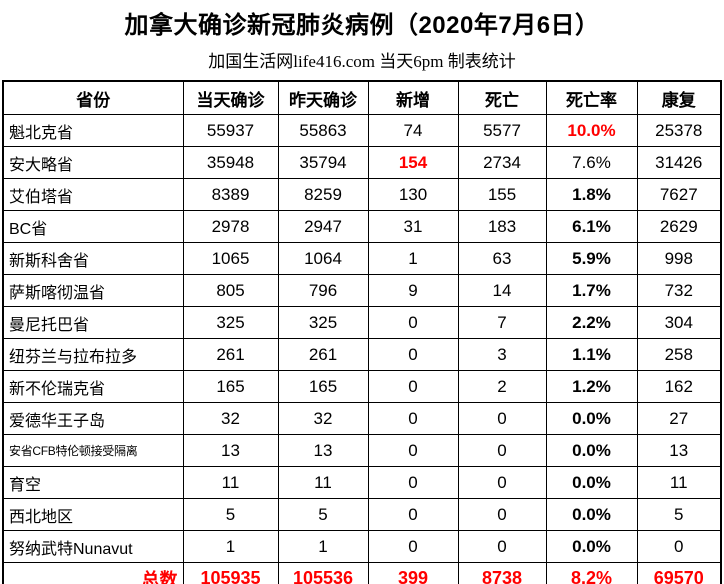  I want to click on province-name: 安省CFB特伦顿接受隔离, so click(93, 450).